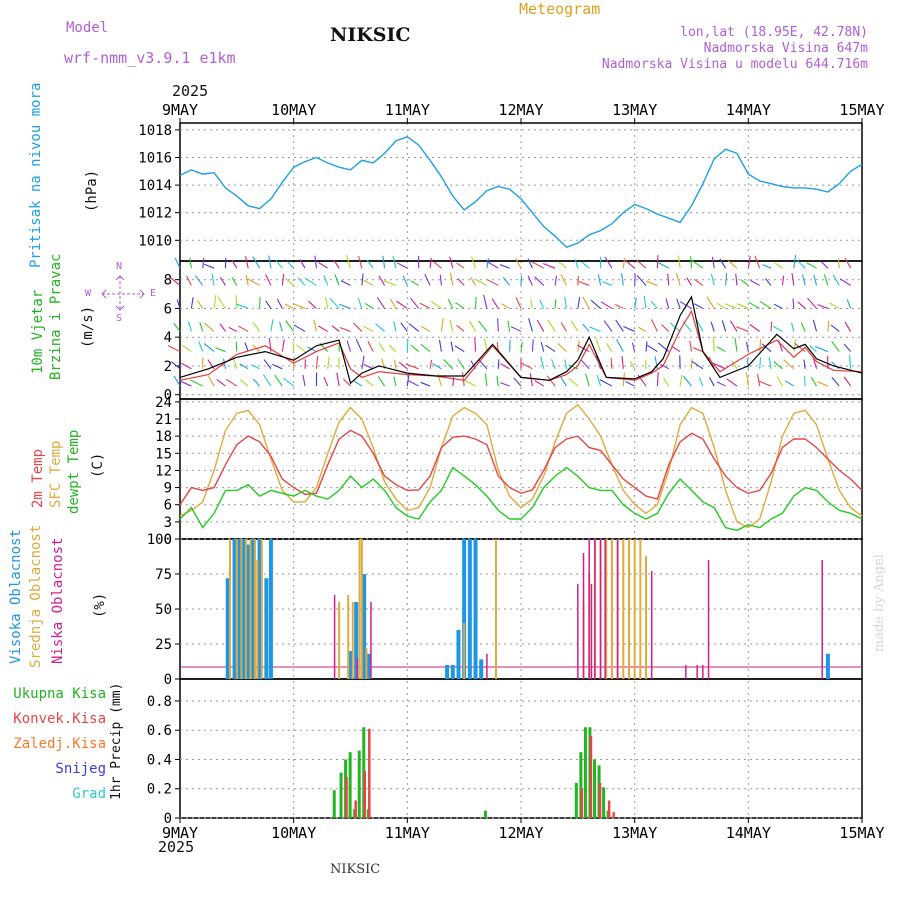  Describe the element at coordinates (168, 489) in the screenshot. I see `temperature-ytick-label: 9` at that location.